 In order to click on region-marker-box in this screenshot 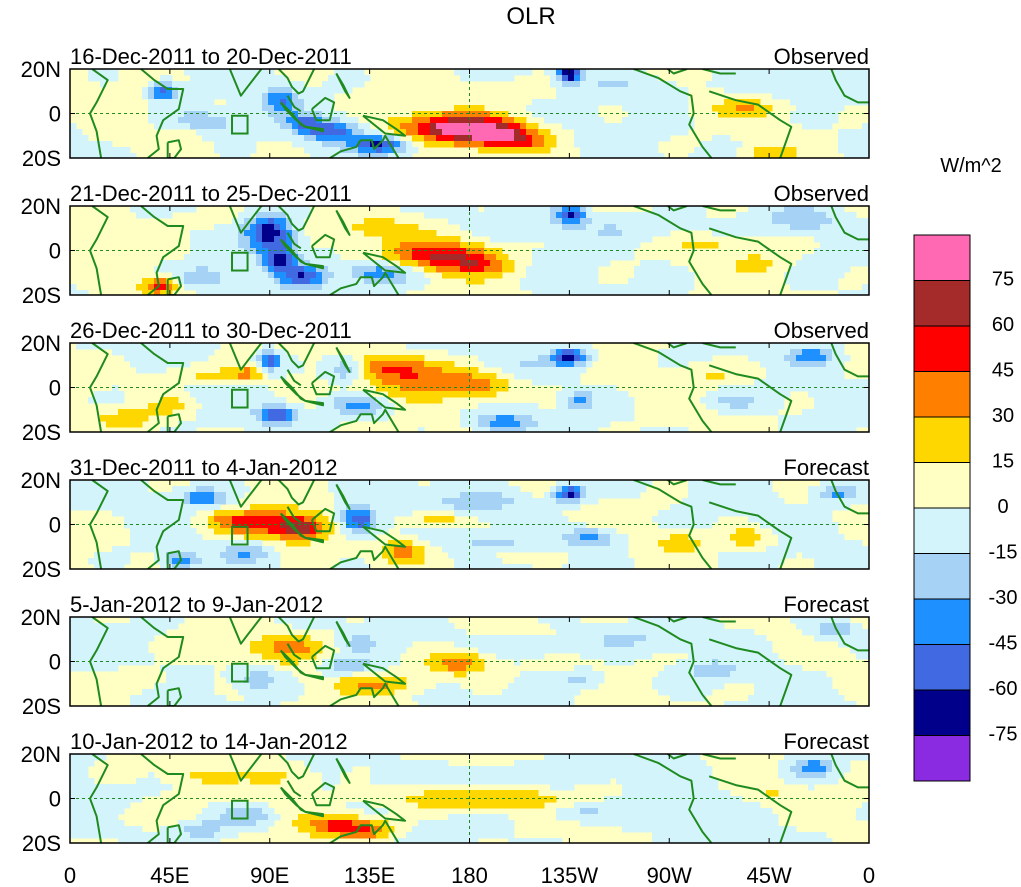, I will do `click(240, 398)`.